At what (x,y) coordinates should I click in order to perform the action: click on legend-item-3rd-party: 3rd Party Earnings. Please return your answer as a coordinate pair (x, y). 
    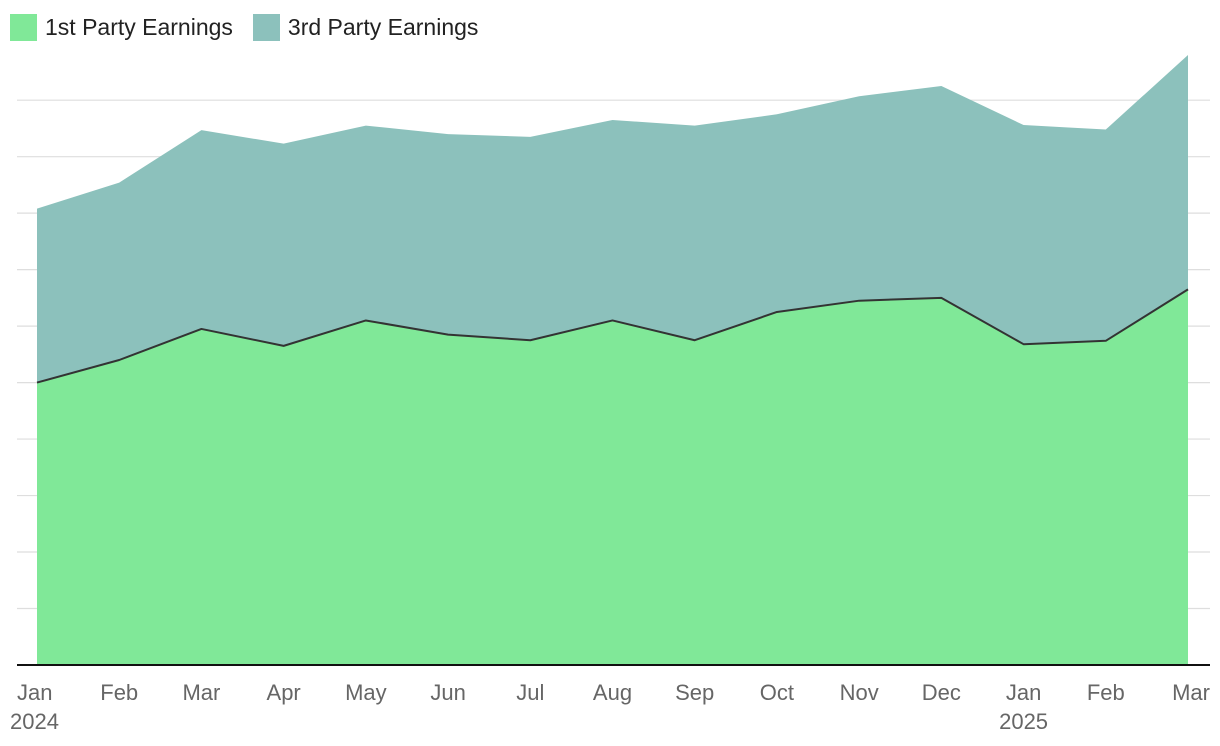
    Looking at the image, I should click on (365, 27).